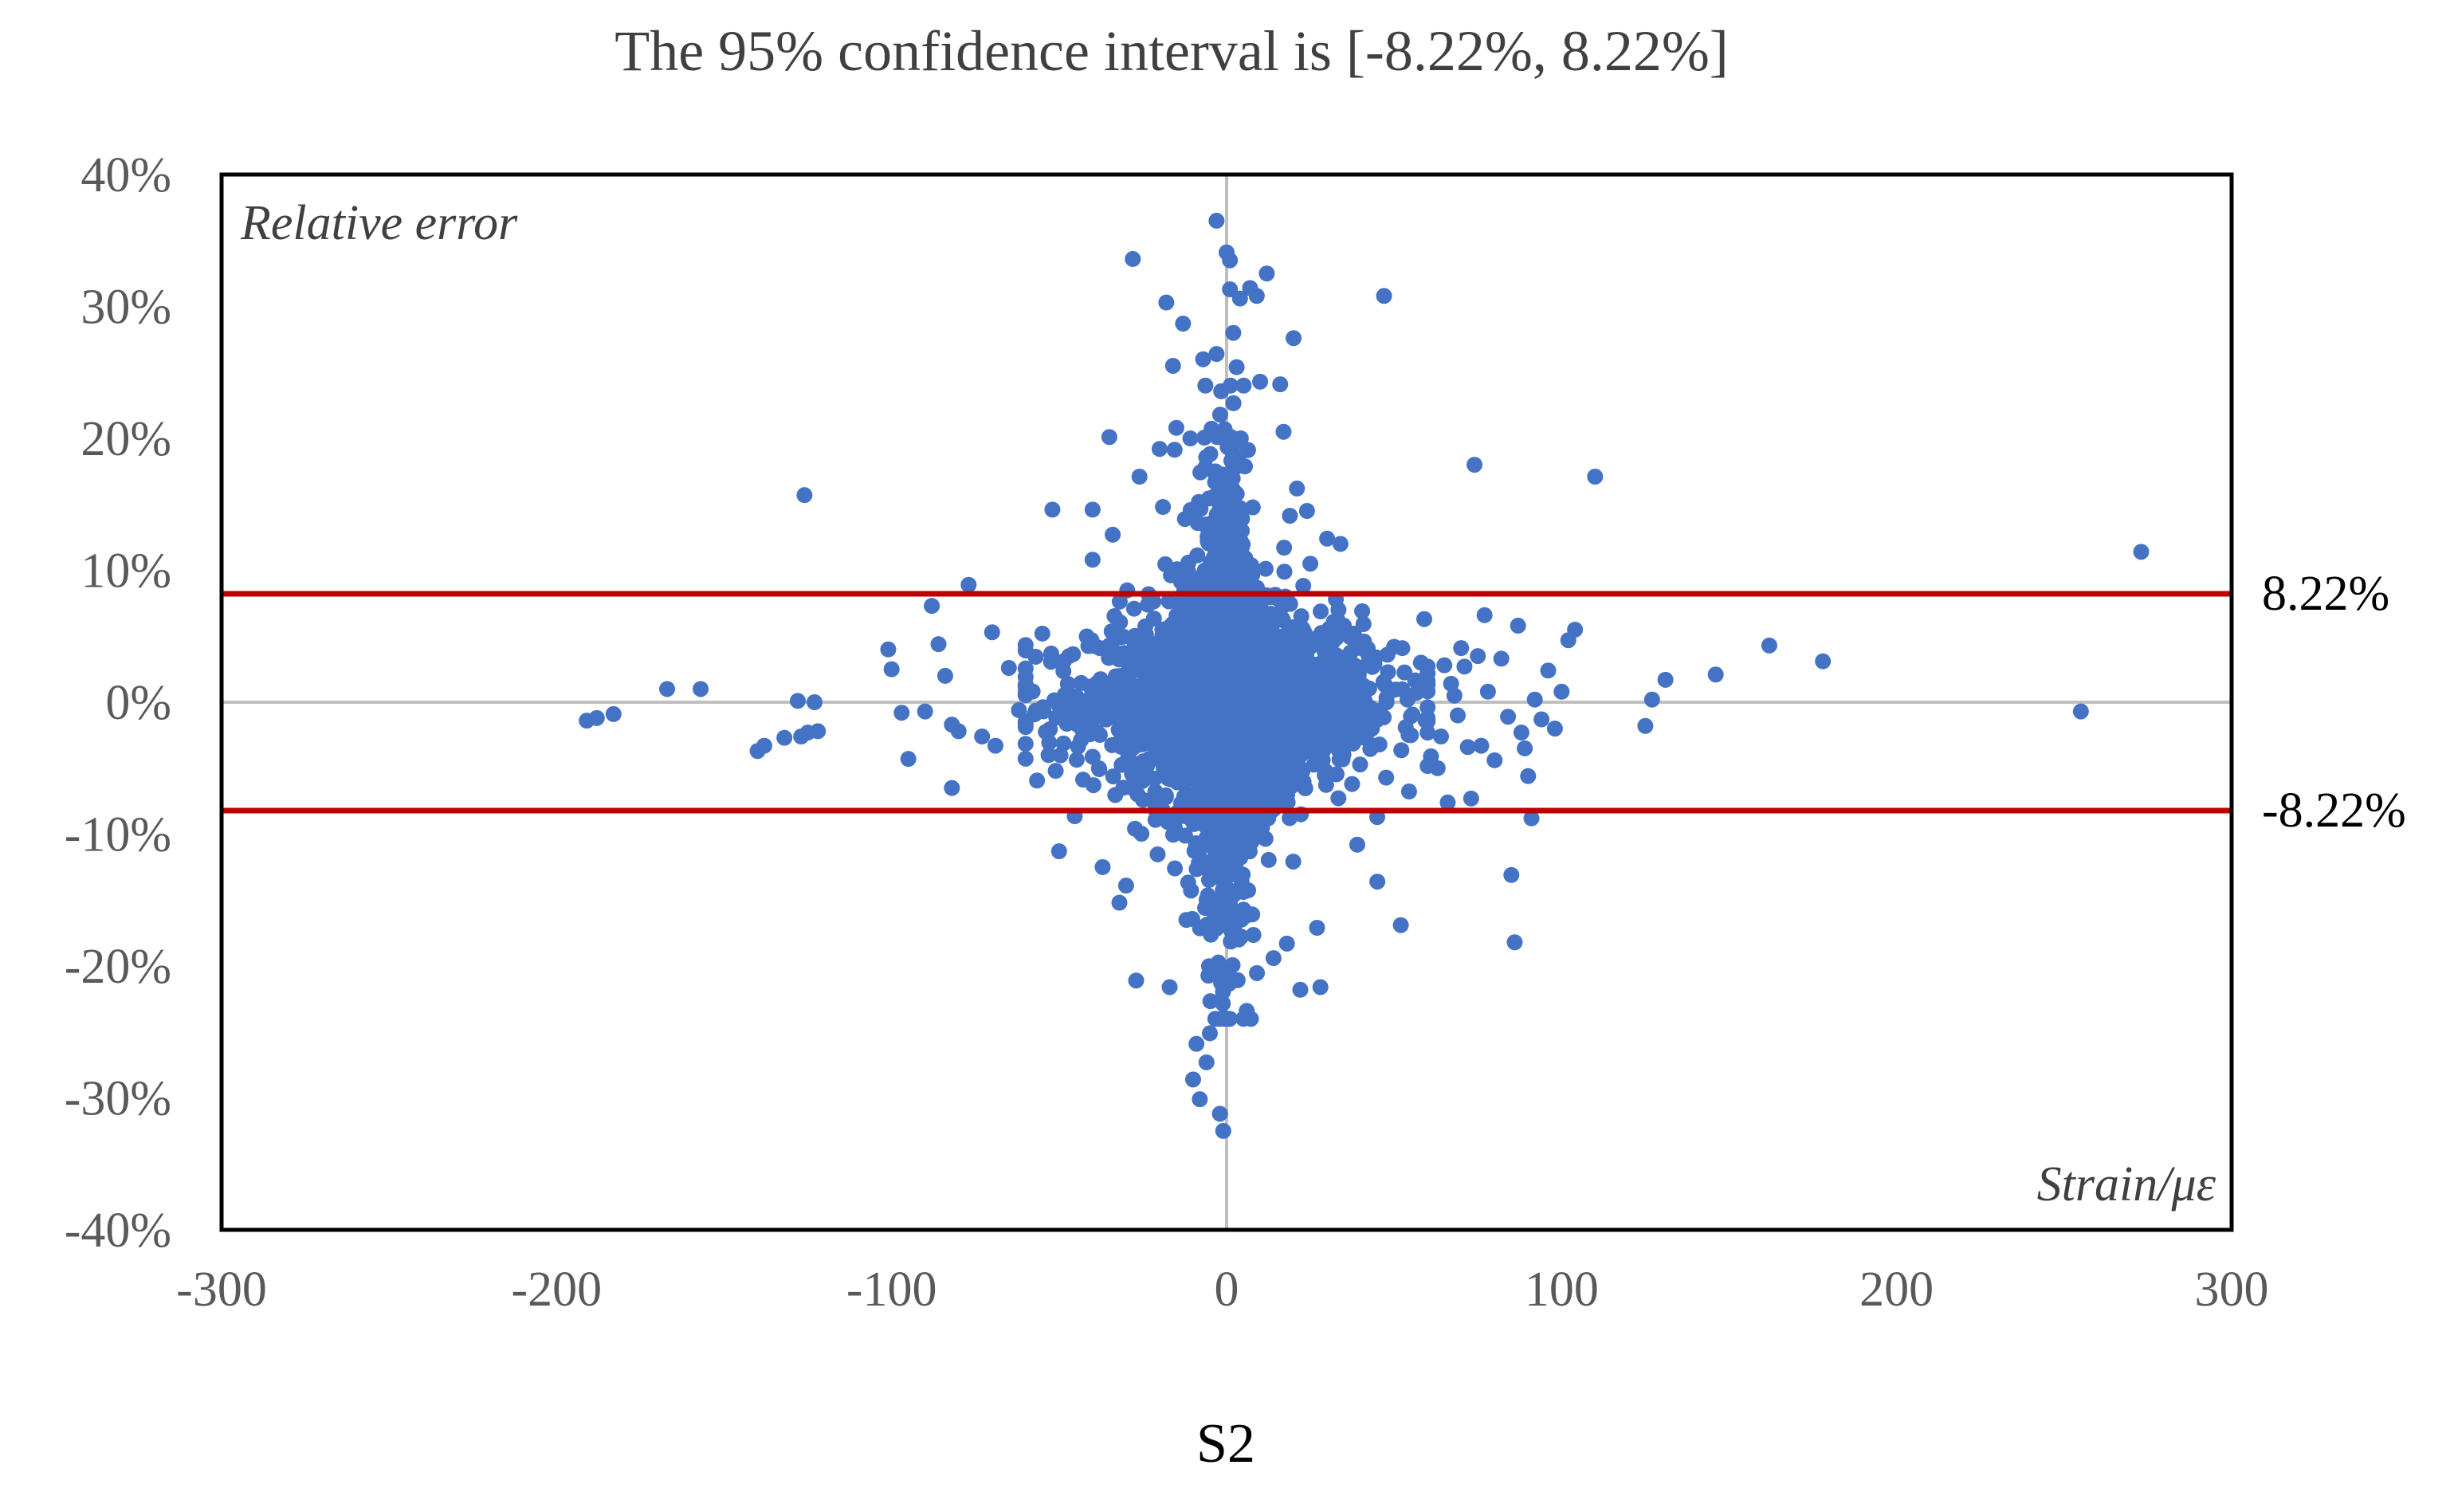 This screenshot has height=1512, width=2454. Describe the element at coordinates (222, 1290) in the screenshot. I see `x-tick-label: -300` at that location.